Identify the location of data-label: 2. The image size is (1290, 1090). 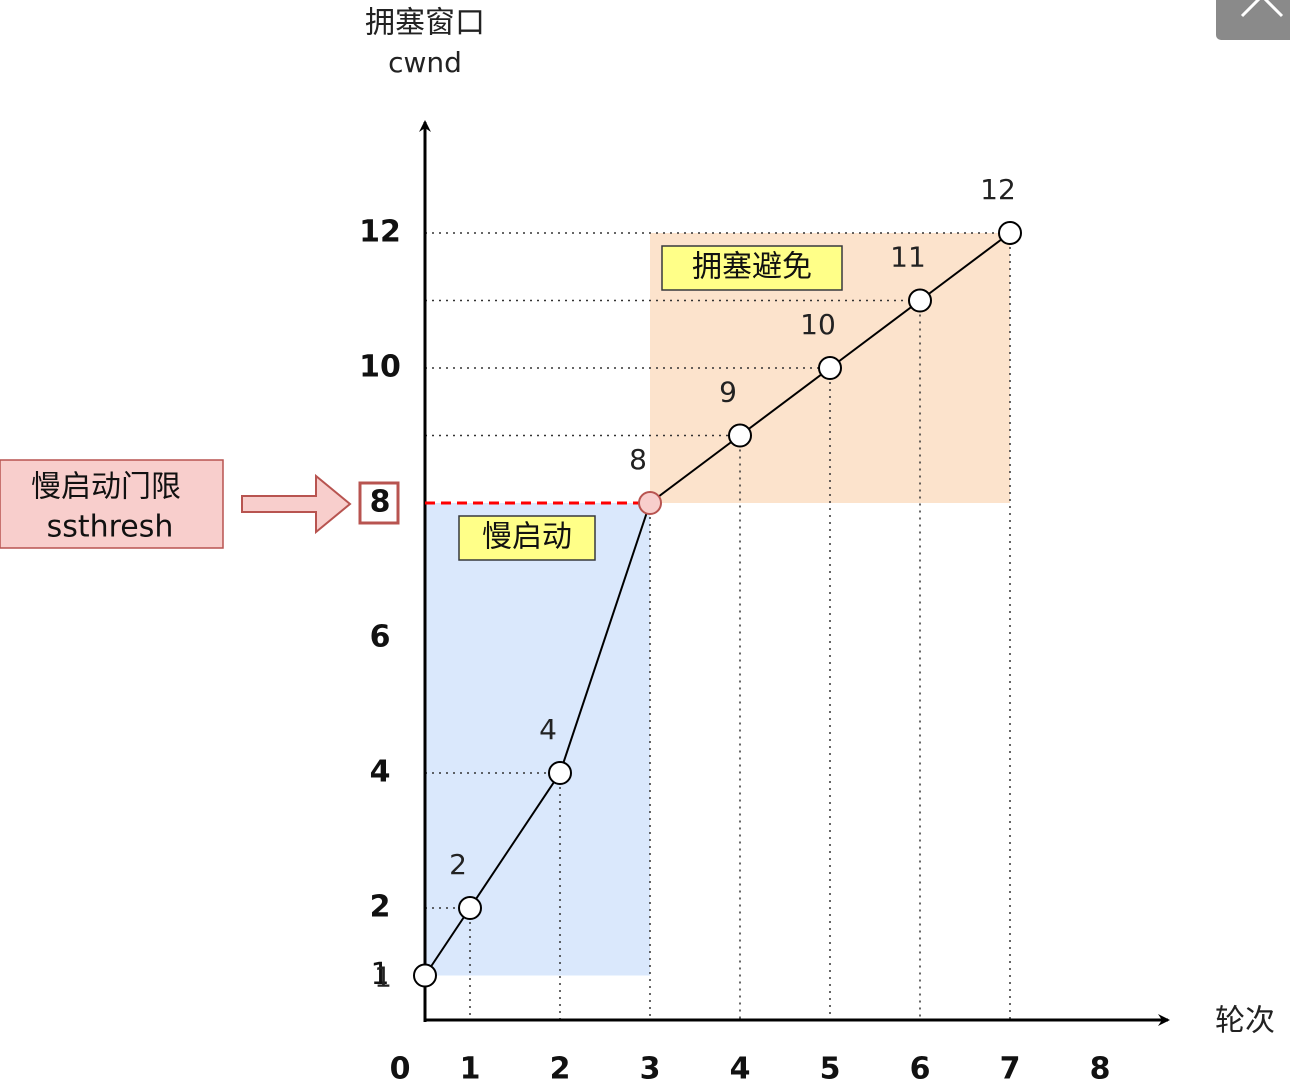
(458, 864).